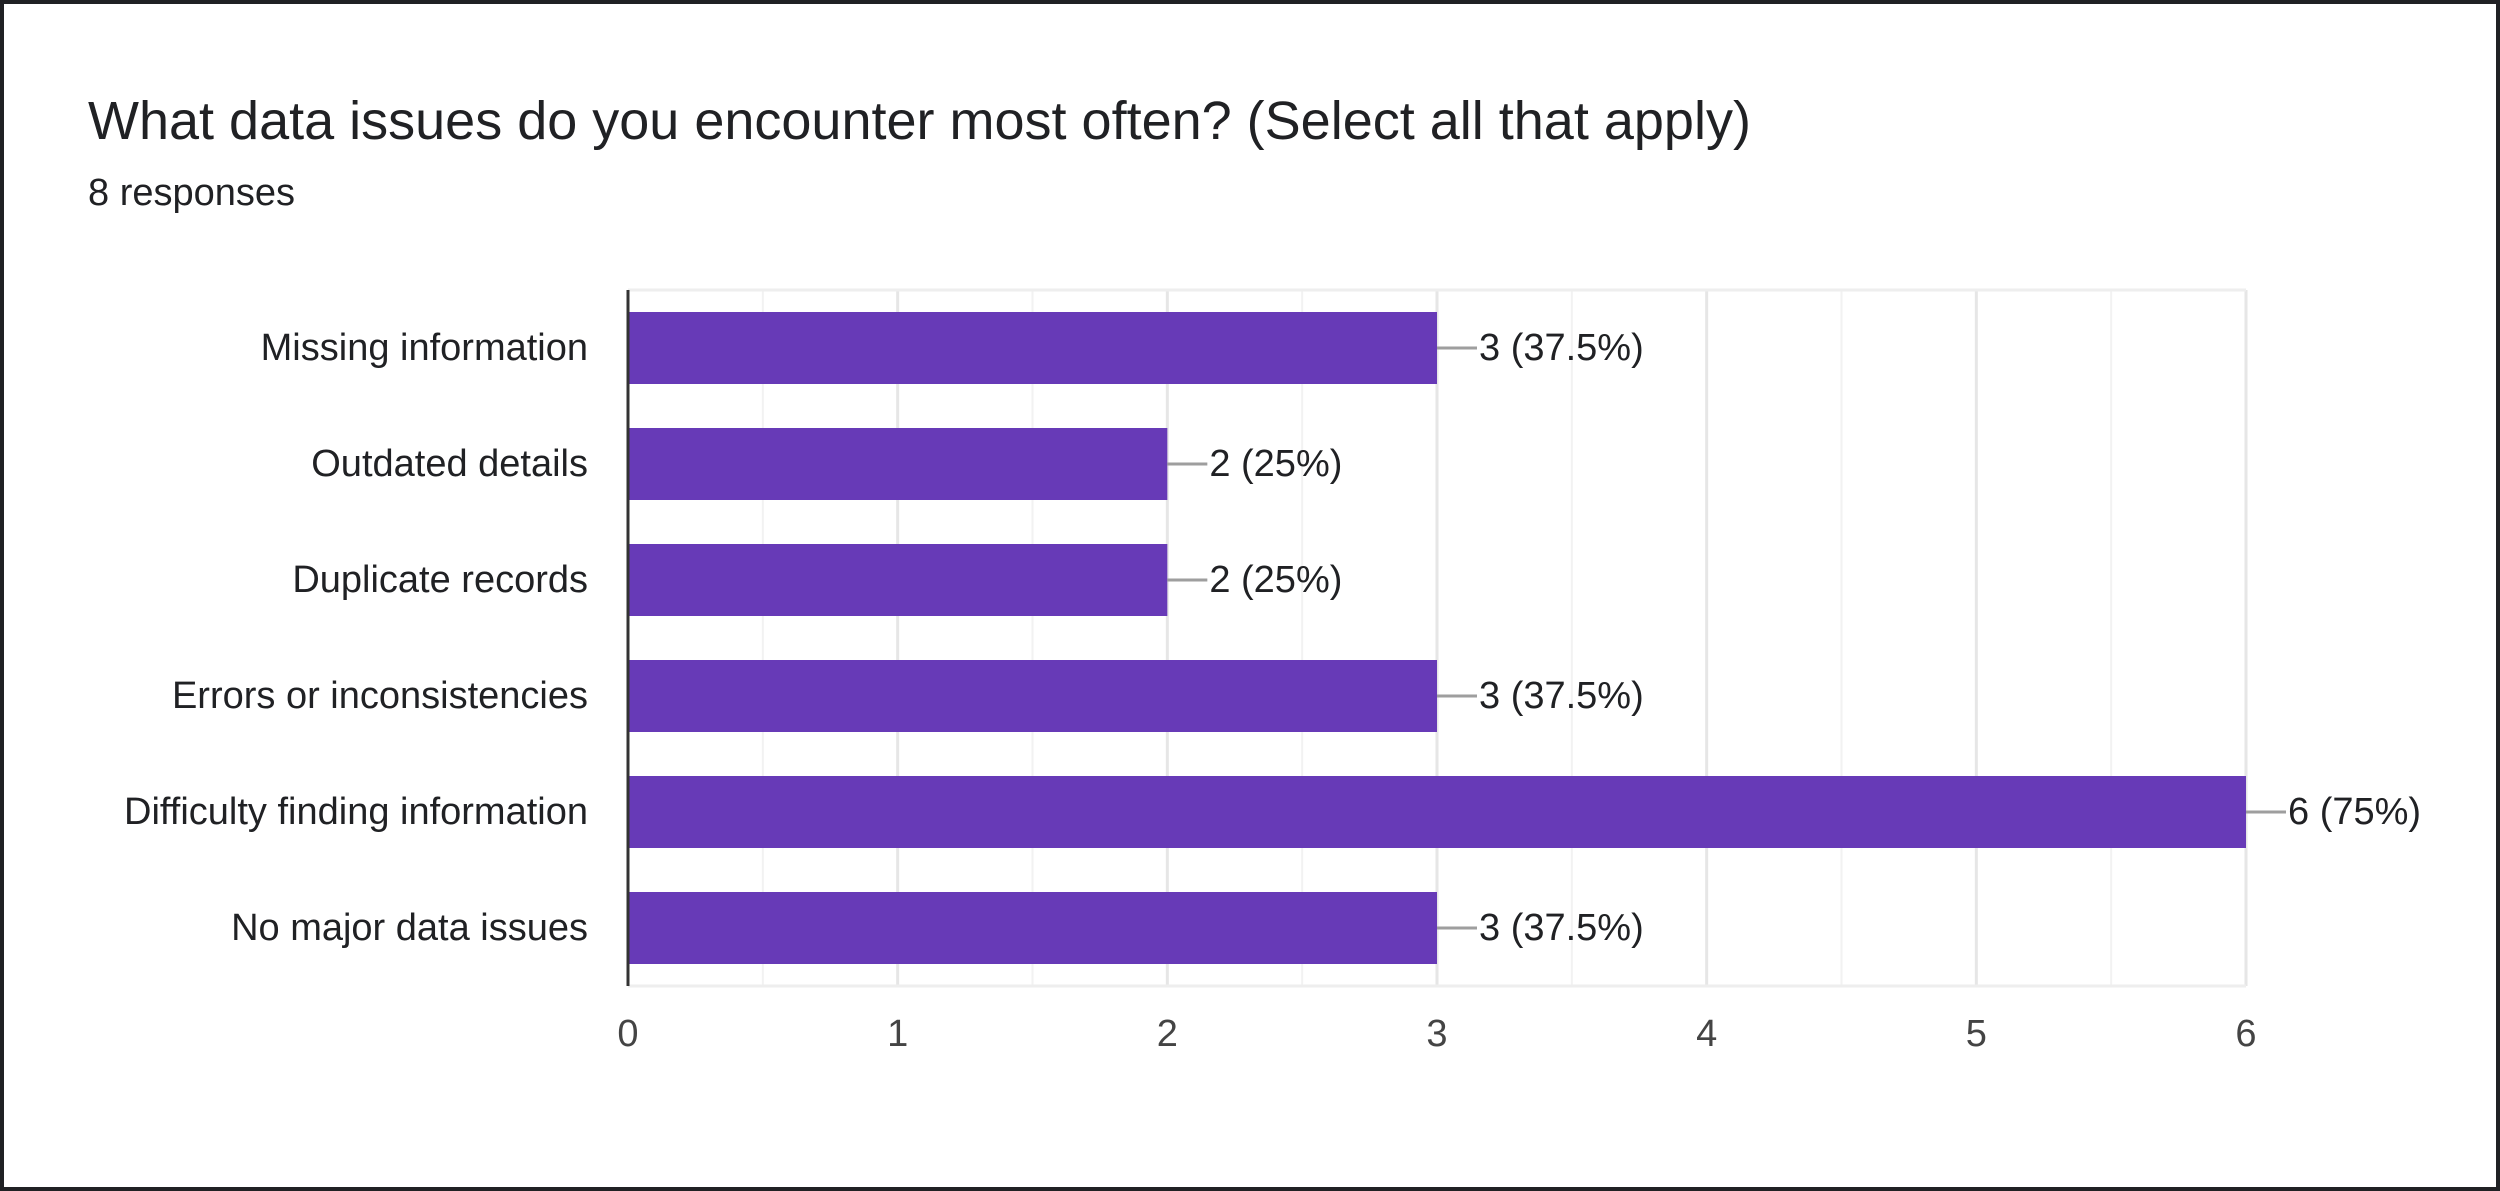 Image resolution: width=2500 pixels, height=1191 pixels. Describe the element at coordinates (356, 812) in the screenshot. I see `category-label: Difficulty finding information` at that location.